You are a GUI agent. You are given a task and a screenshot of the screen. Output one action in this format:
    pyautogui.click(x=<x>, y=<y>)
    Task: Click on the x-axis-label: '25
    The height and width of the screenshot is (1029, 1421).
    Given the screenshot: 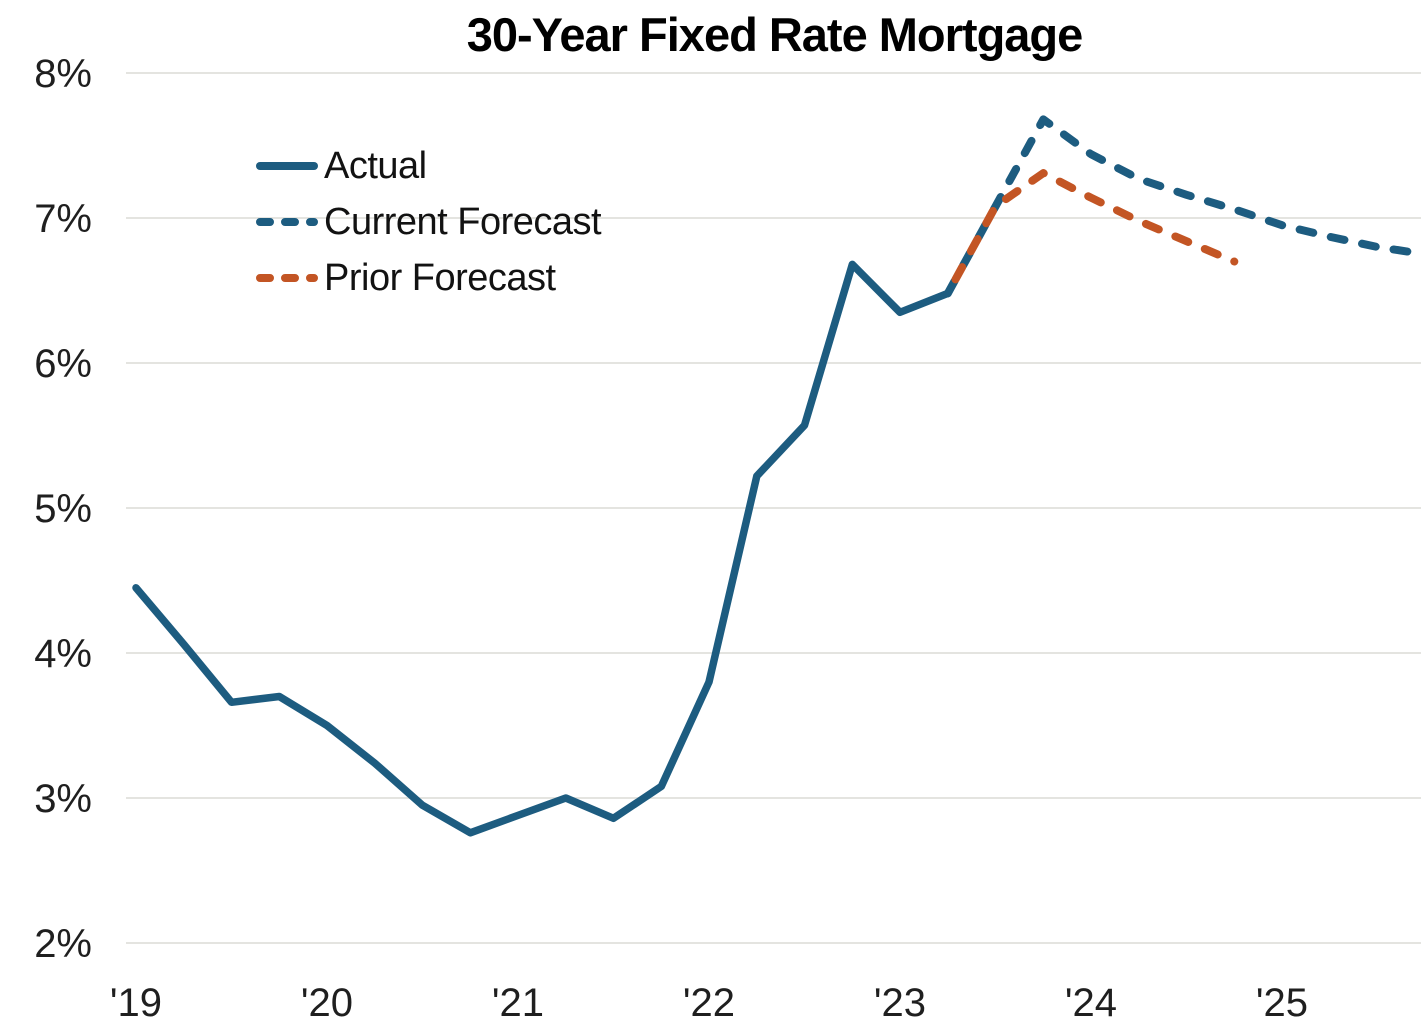 What is the action you would take?
    pyautogui.click(x=1282, y=1003)
    